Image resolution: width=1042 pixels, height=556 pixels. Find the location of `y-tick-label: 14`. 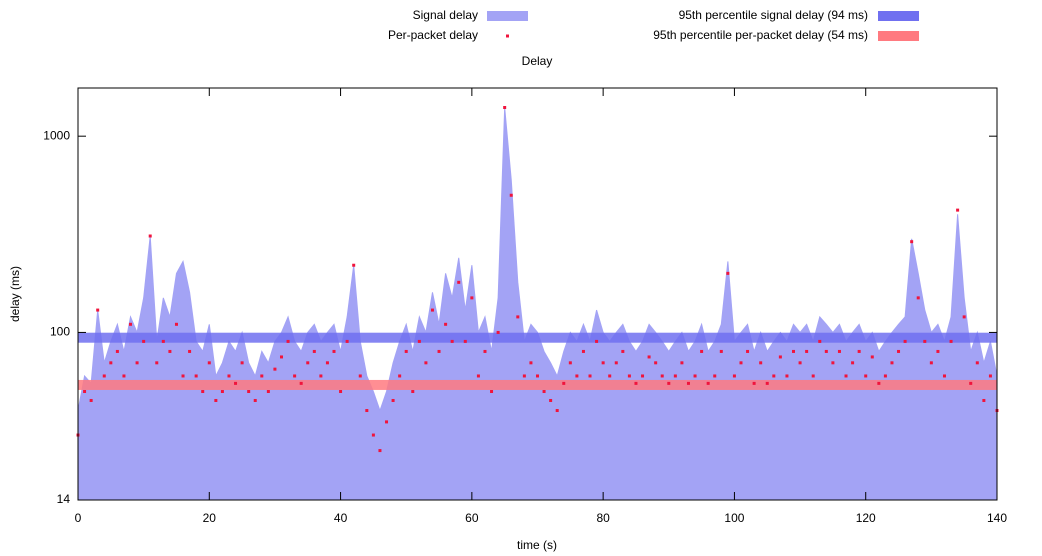

y-tick-label: 14 is located at coordinates (64, 499).